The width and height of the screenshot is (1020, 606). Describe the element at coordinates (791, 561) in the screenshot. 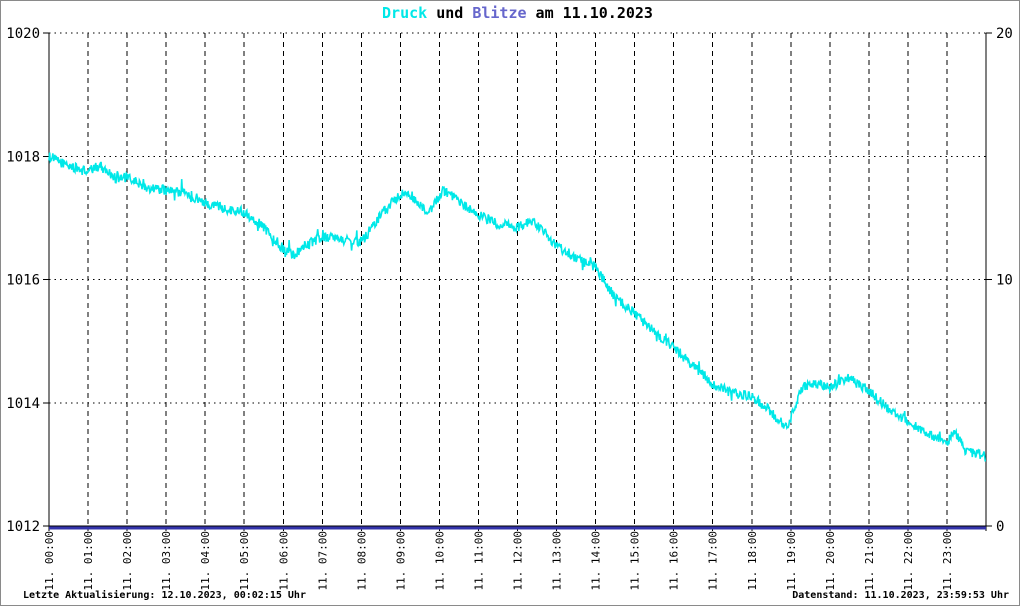

I see `x-axis-tick-label: 11. 19:00` at that location.